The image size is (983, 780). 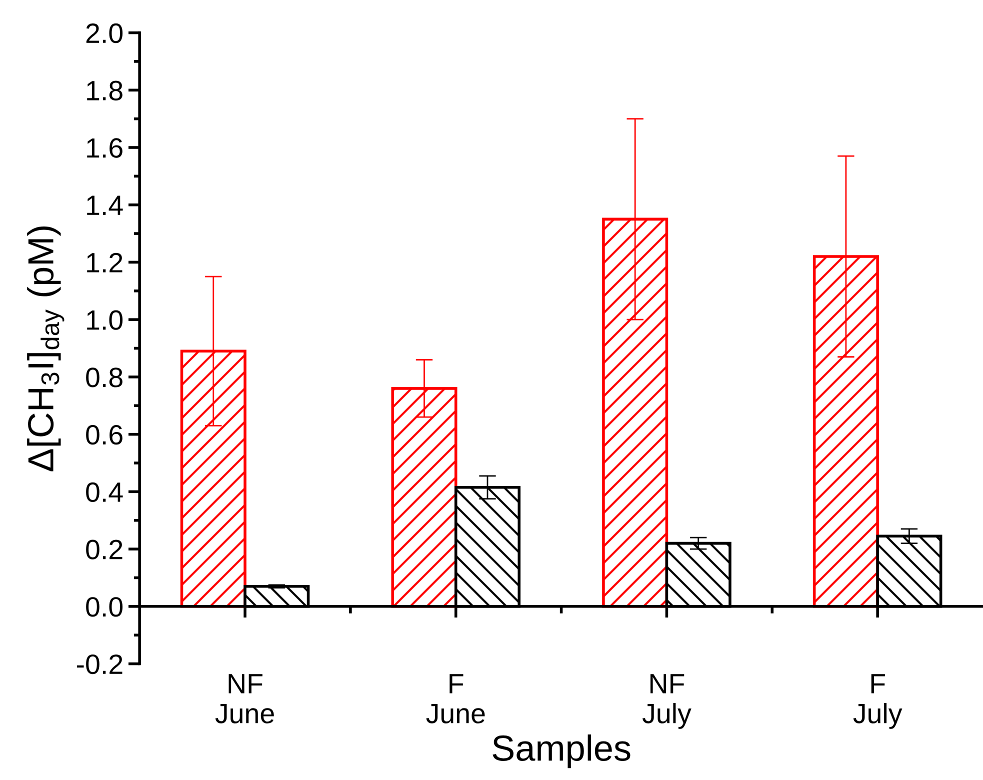 I want to click on y-tick-label: 0.8, so click(x=104, y=378).